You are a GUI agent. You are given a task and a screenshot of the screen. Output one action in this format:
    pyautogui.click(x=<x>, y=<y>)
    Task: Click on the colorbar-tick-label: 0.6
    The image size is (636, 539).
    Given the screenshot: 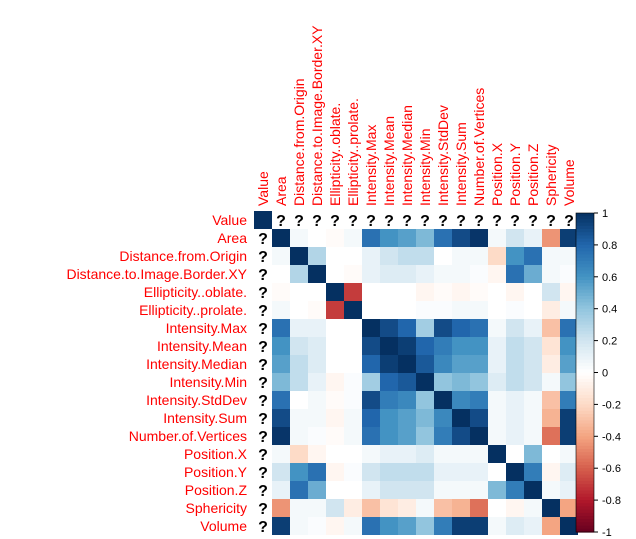 What is the action you would take?
    pyautogui.click(x=609, y=278)
    